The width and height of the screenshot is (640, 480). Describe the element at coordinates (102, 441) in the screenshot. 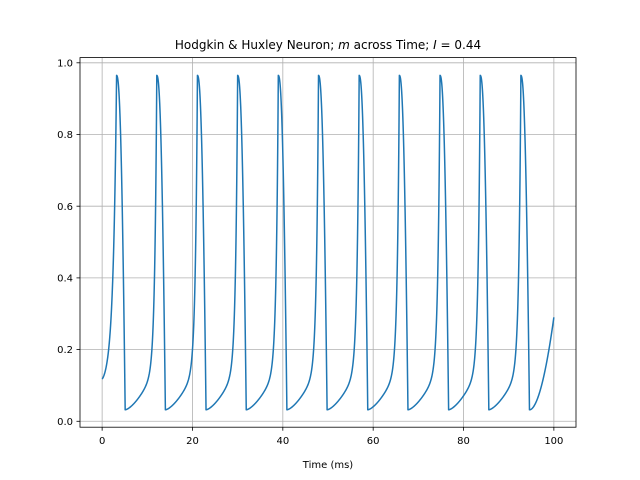

I see `x-tick-label: 0` at that location.